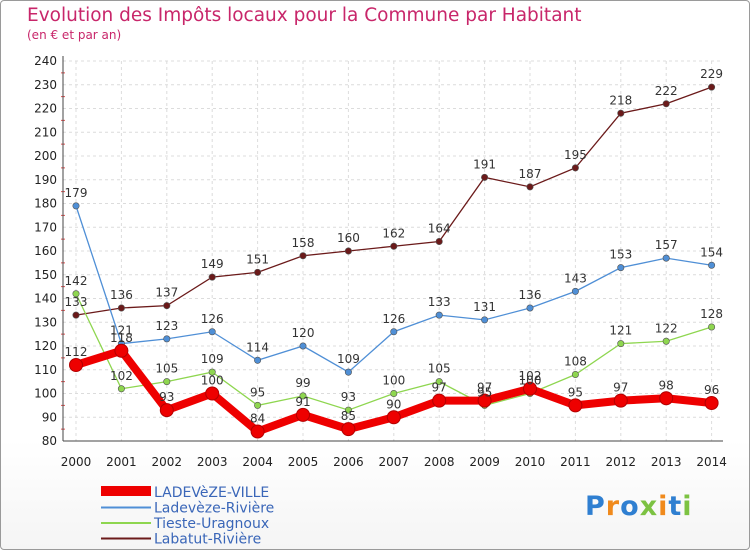 The height and width of the screenshot is (550, 750). Describe the element at coordinates (49, 441) in the screenshot. I see `y-tick-label: 80` at that location.